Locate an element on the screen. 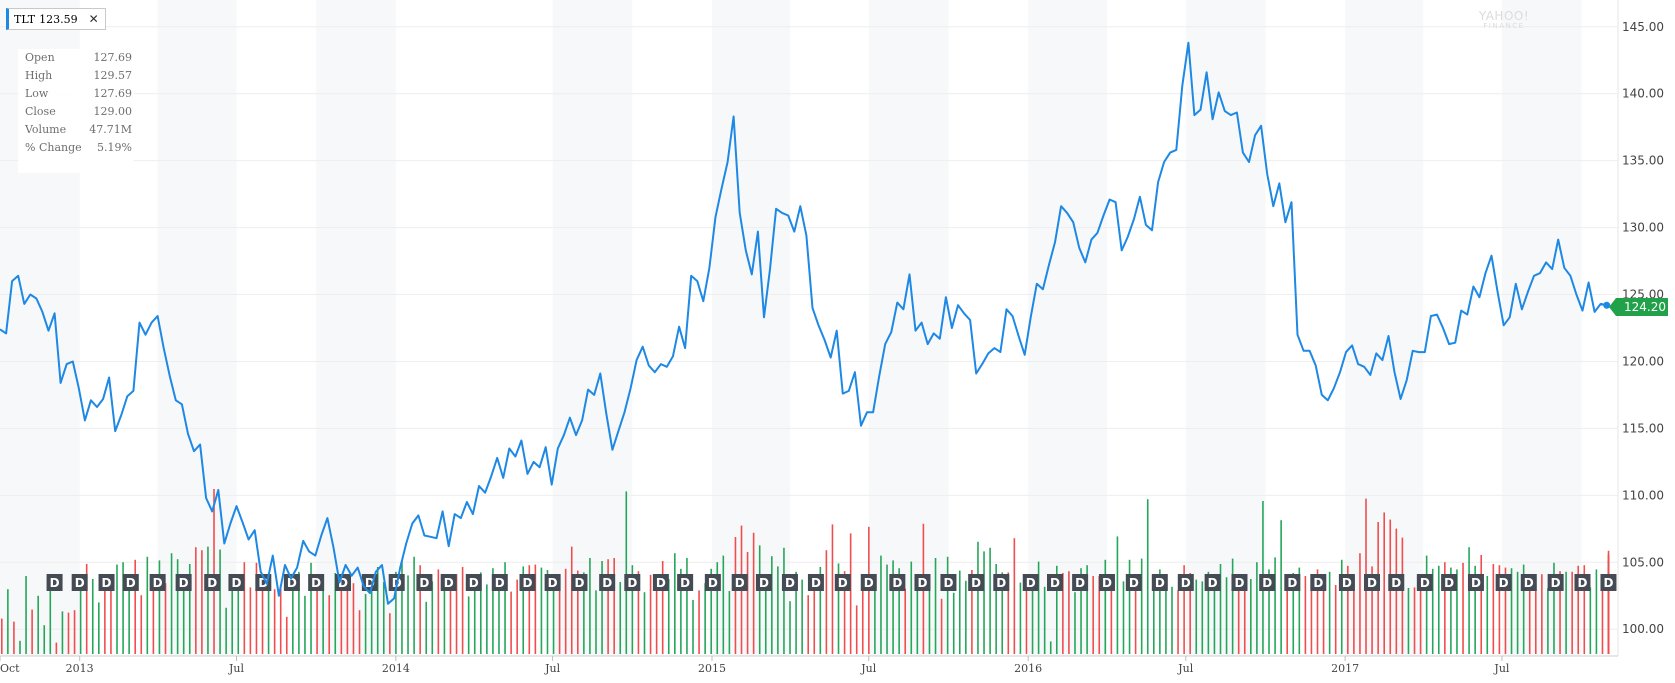 Image resolution: width=1675 pixels, height=683 pixels. ticker-chip: TLT 123.59 ✕ is located at coordinates (56, 19).